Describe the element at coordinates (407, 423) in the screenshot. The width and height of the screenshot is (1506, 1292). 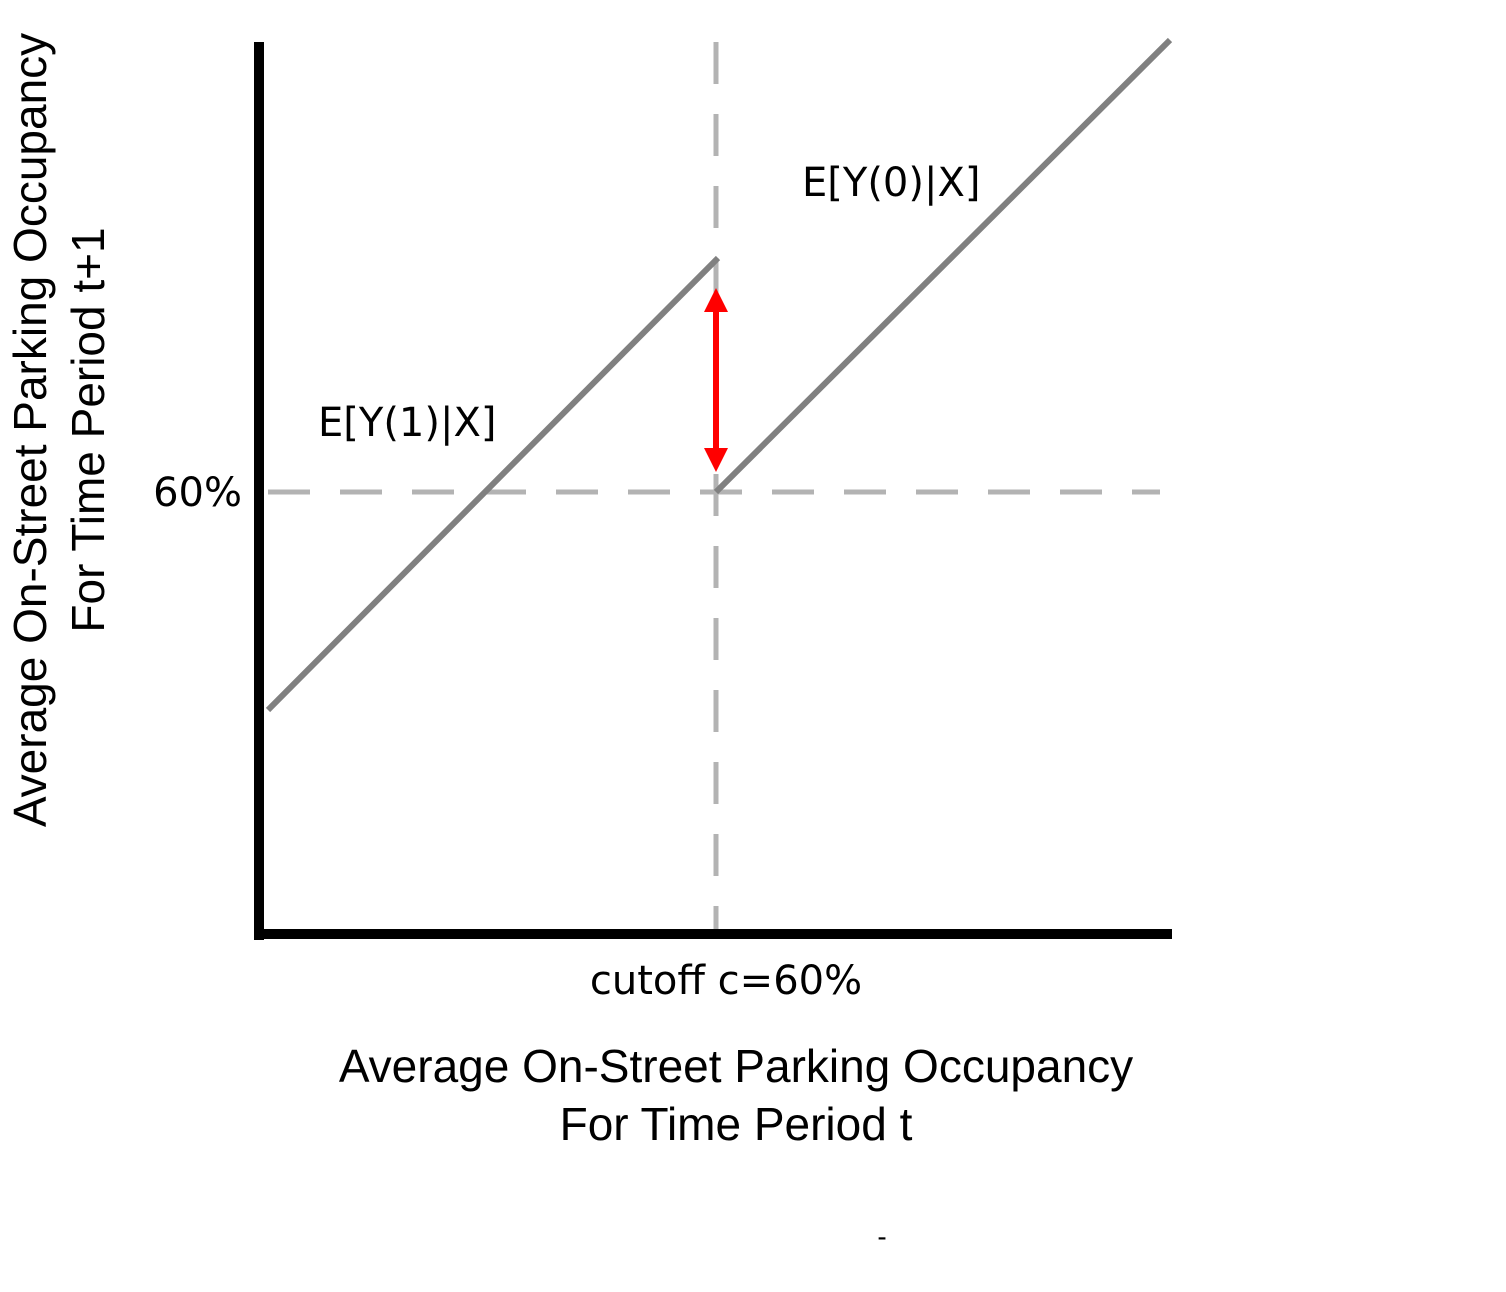
I see `left-line-label: E[Y(1)|X]` at that location.